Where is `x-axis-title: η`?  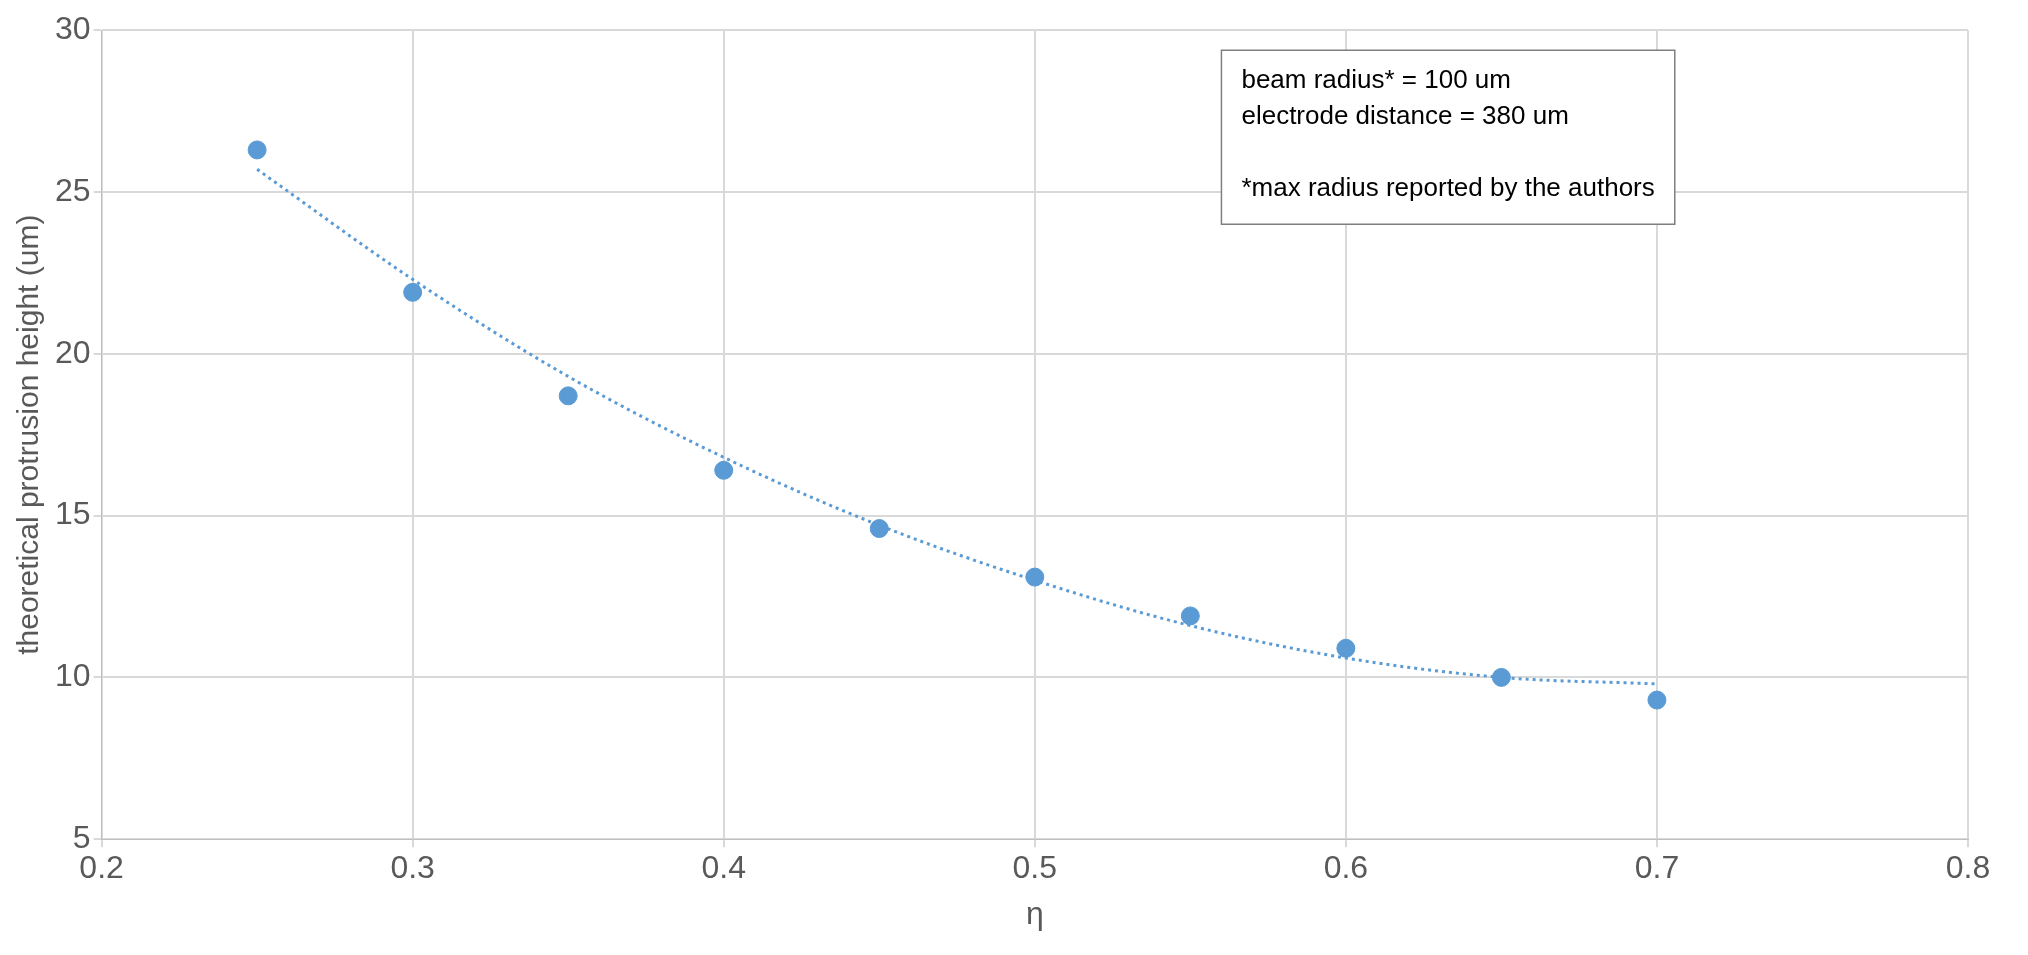 x-axis-title: η is located at coordinates (1034, 912).